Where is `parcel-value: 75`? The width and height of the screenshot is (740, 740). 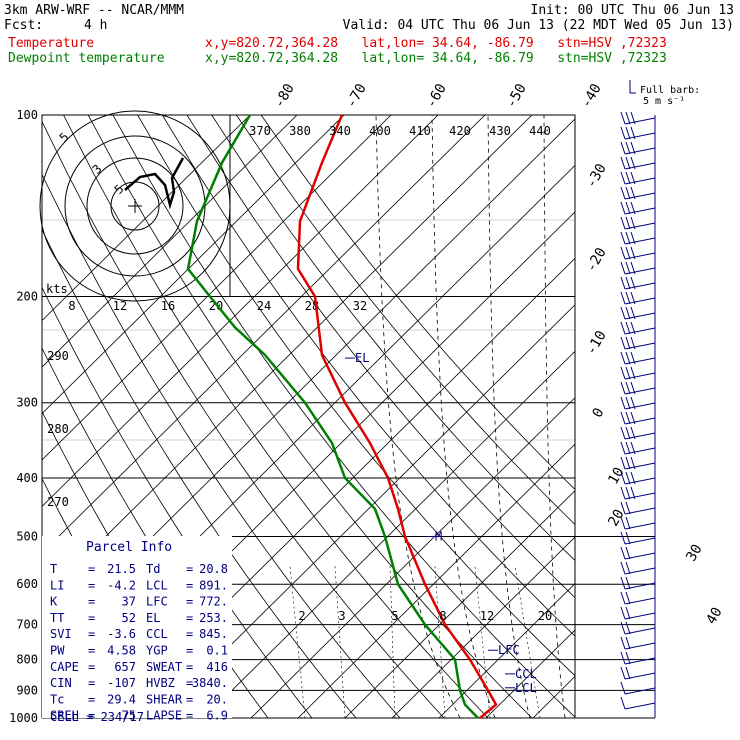
parcel-value: 75 is located at coordinates (129, 716).